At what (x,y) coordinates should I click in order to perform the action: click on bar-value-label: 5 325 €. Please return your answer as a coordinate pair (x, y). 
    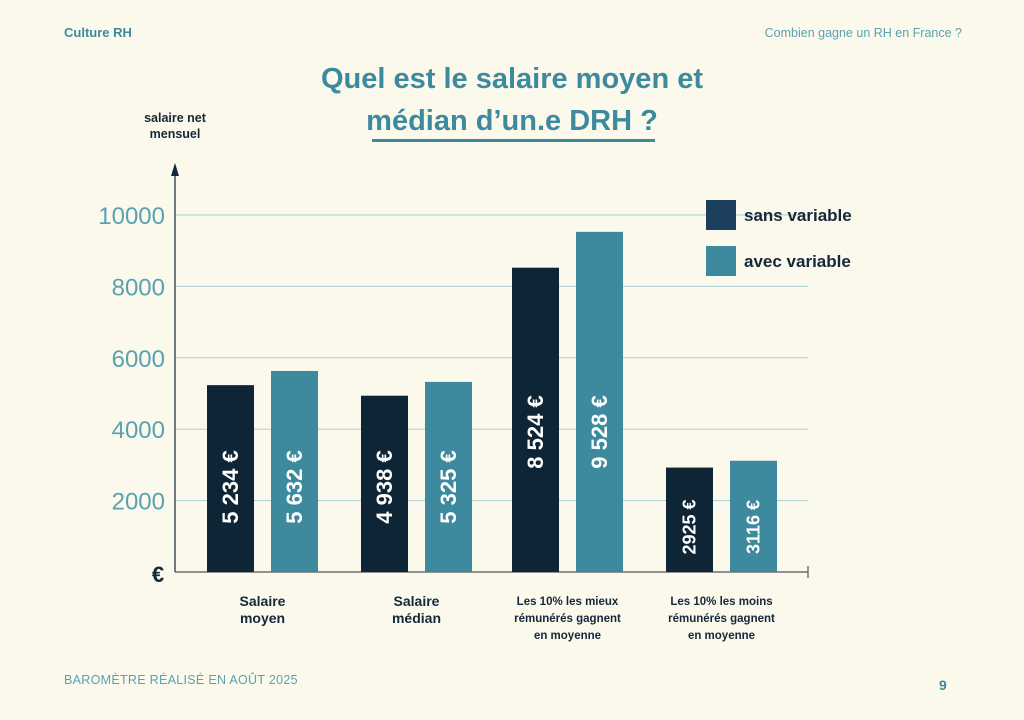
    Looking at the image, I should click on (448, 486).